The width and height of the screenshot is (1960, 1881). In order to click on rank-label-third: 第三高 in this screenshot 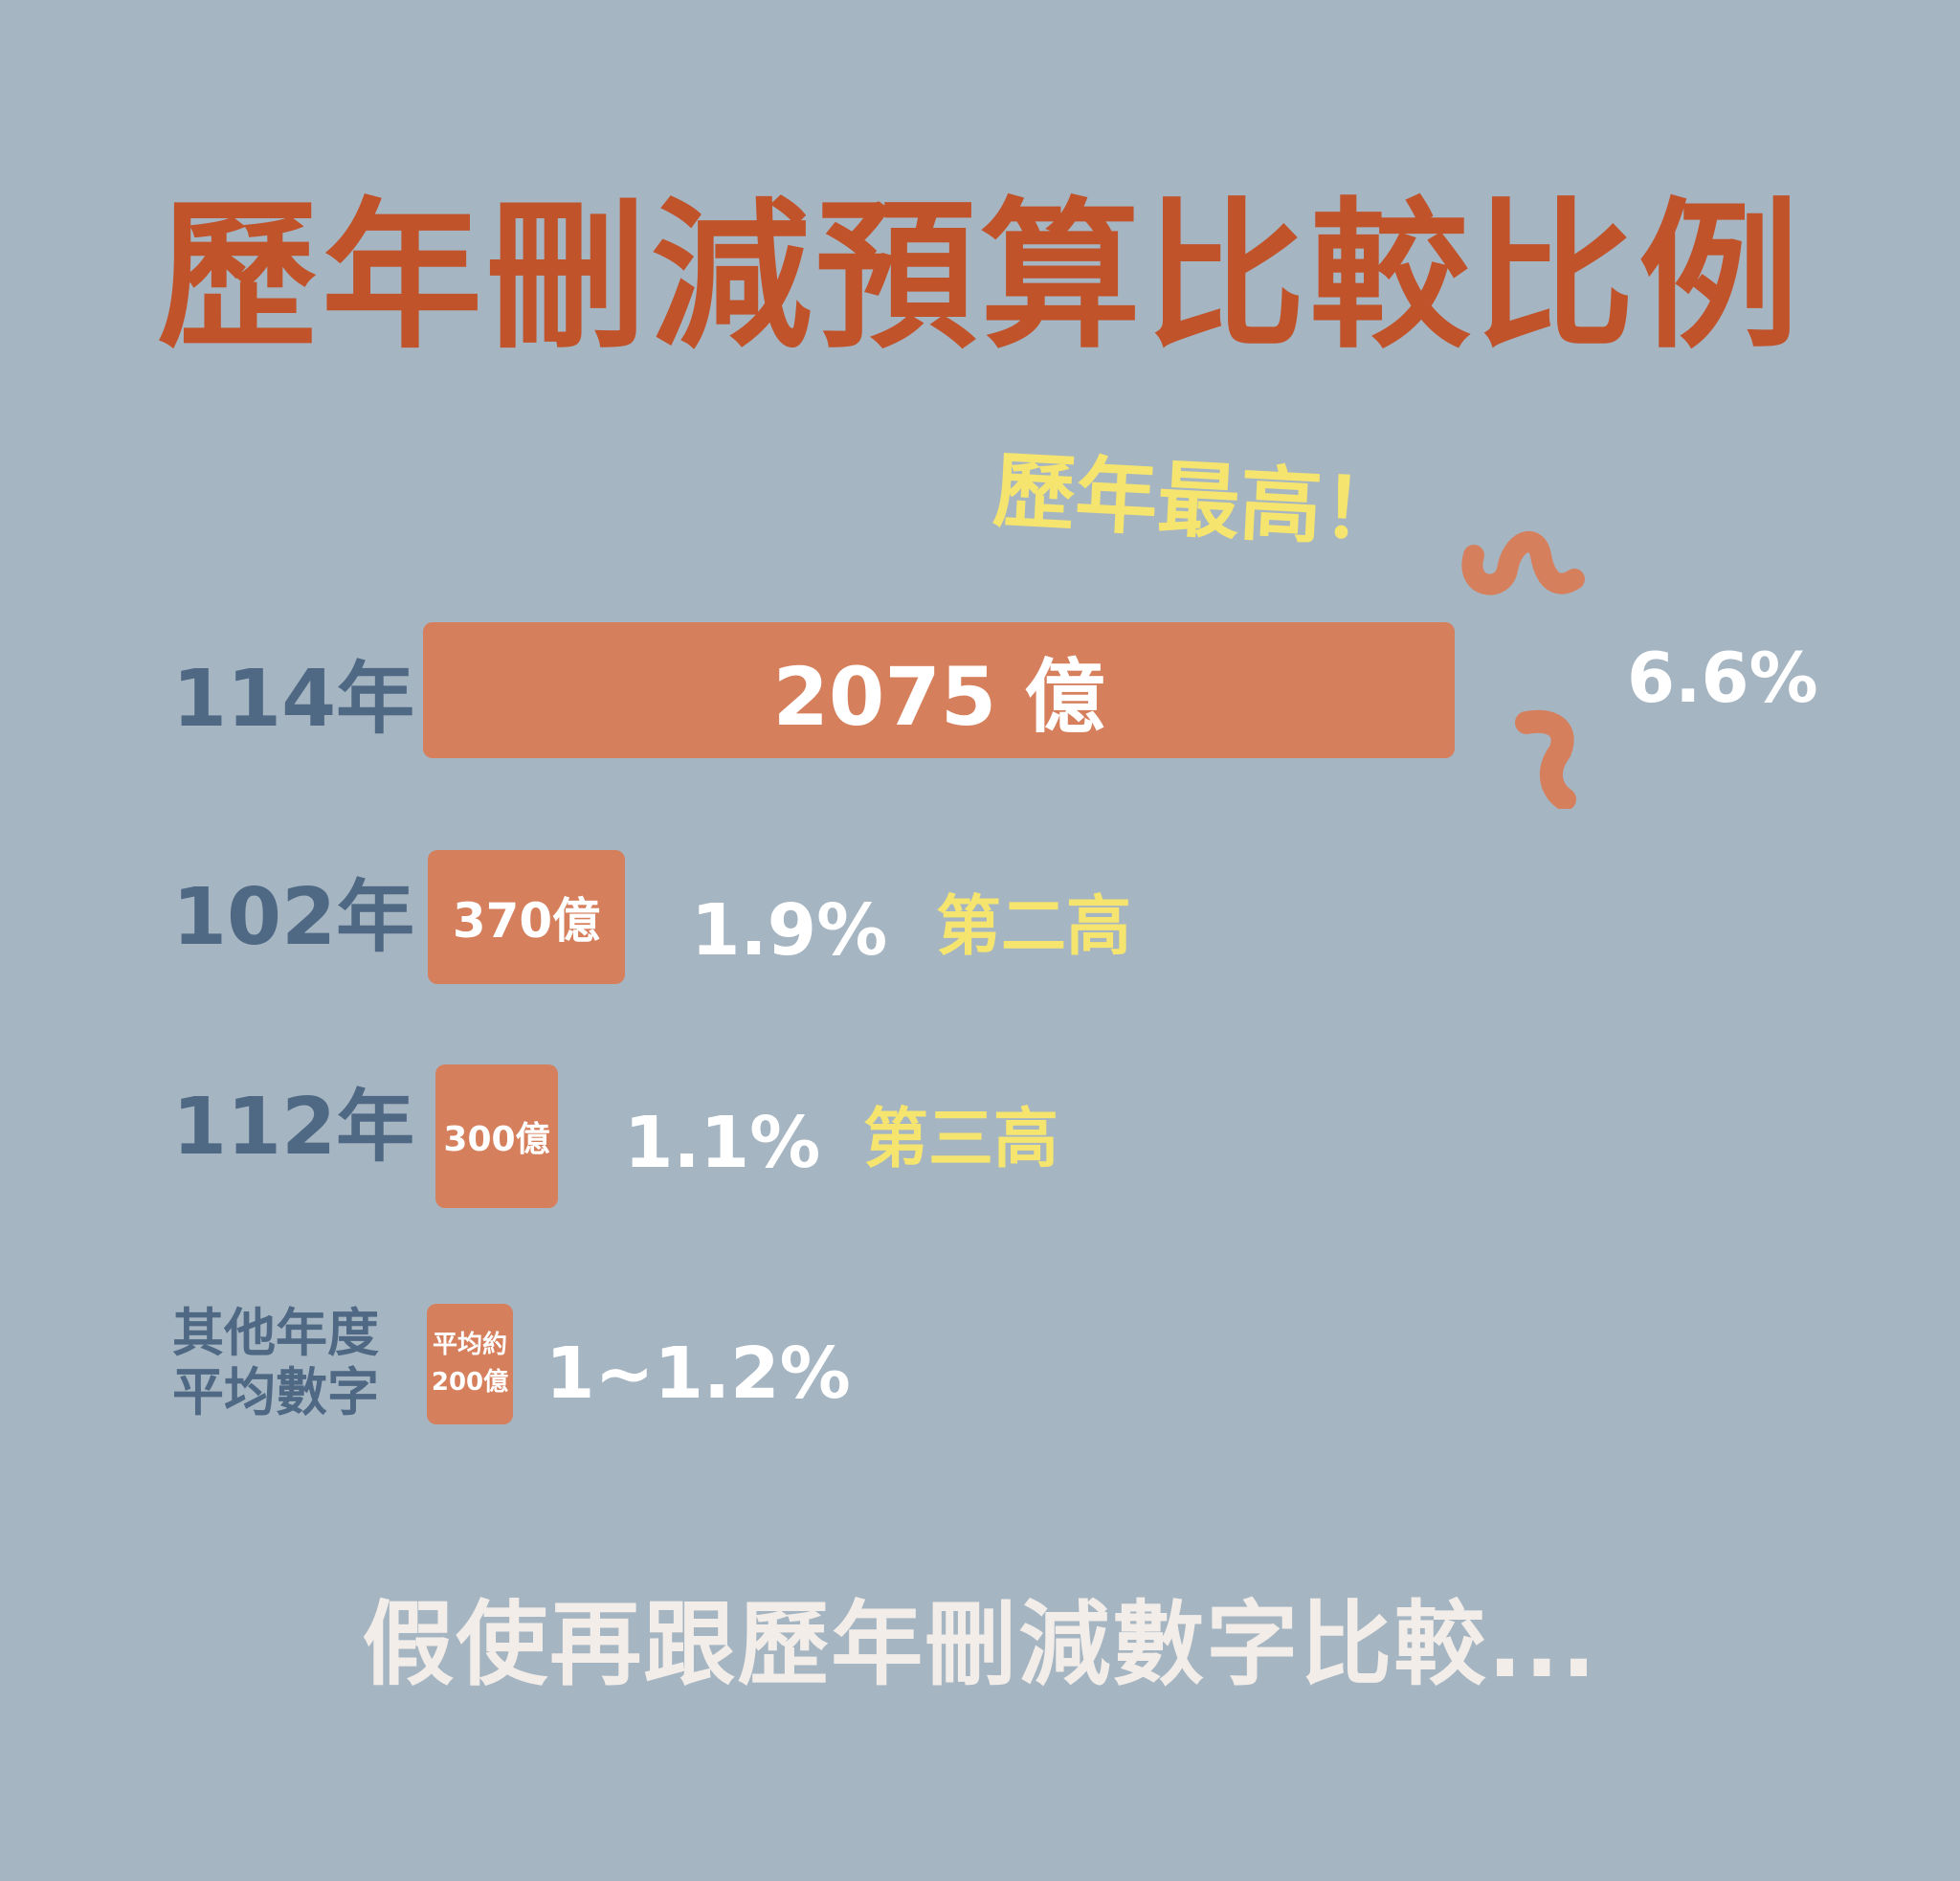, I will do `click(961, 1139)`.